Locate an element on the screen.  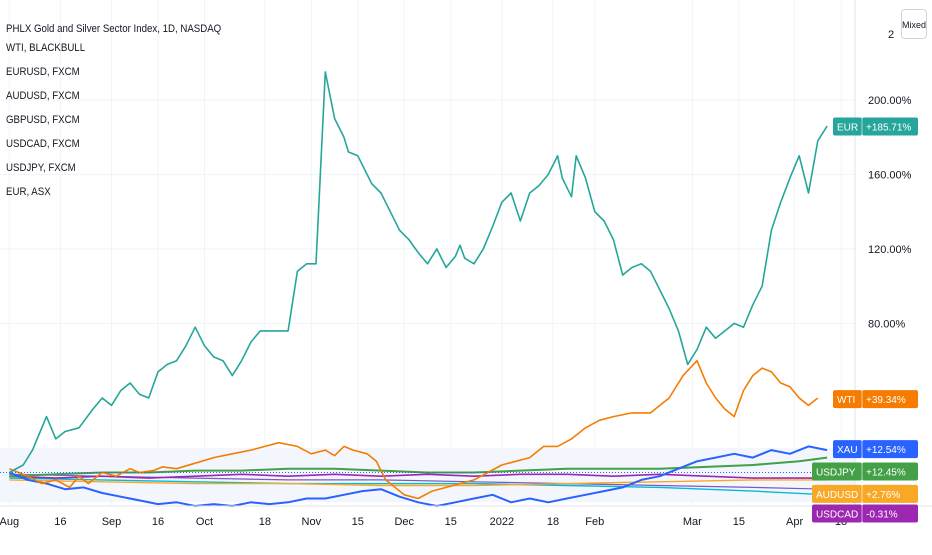
legend-item-gbpusd: GBPUSD, FXCM is located at coordinates (43, 120).